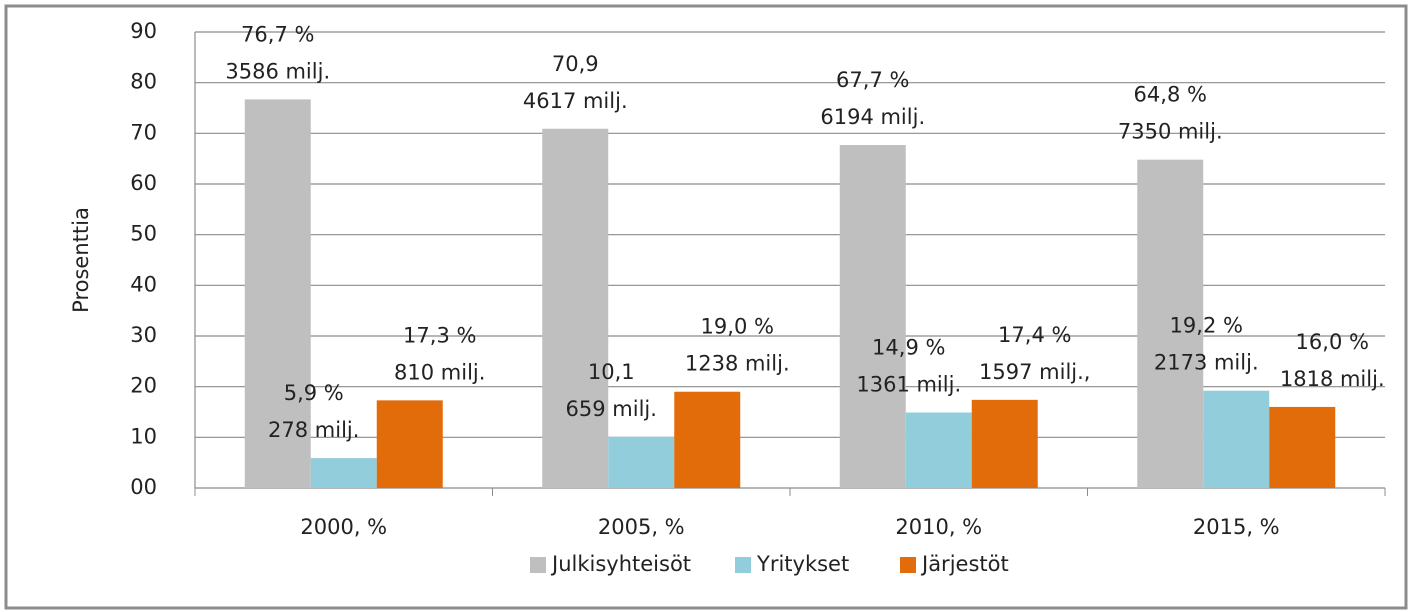  Describe the element at coordinates (143, 386) in the screenshot. I see `y-tick-label: 20` at that location.